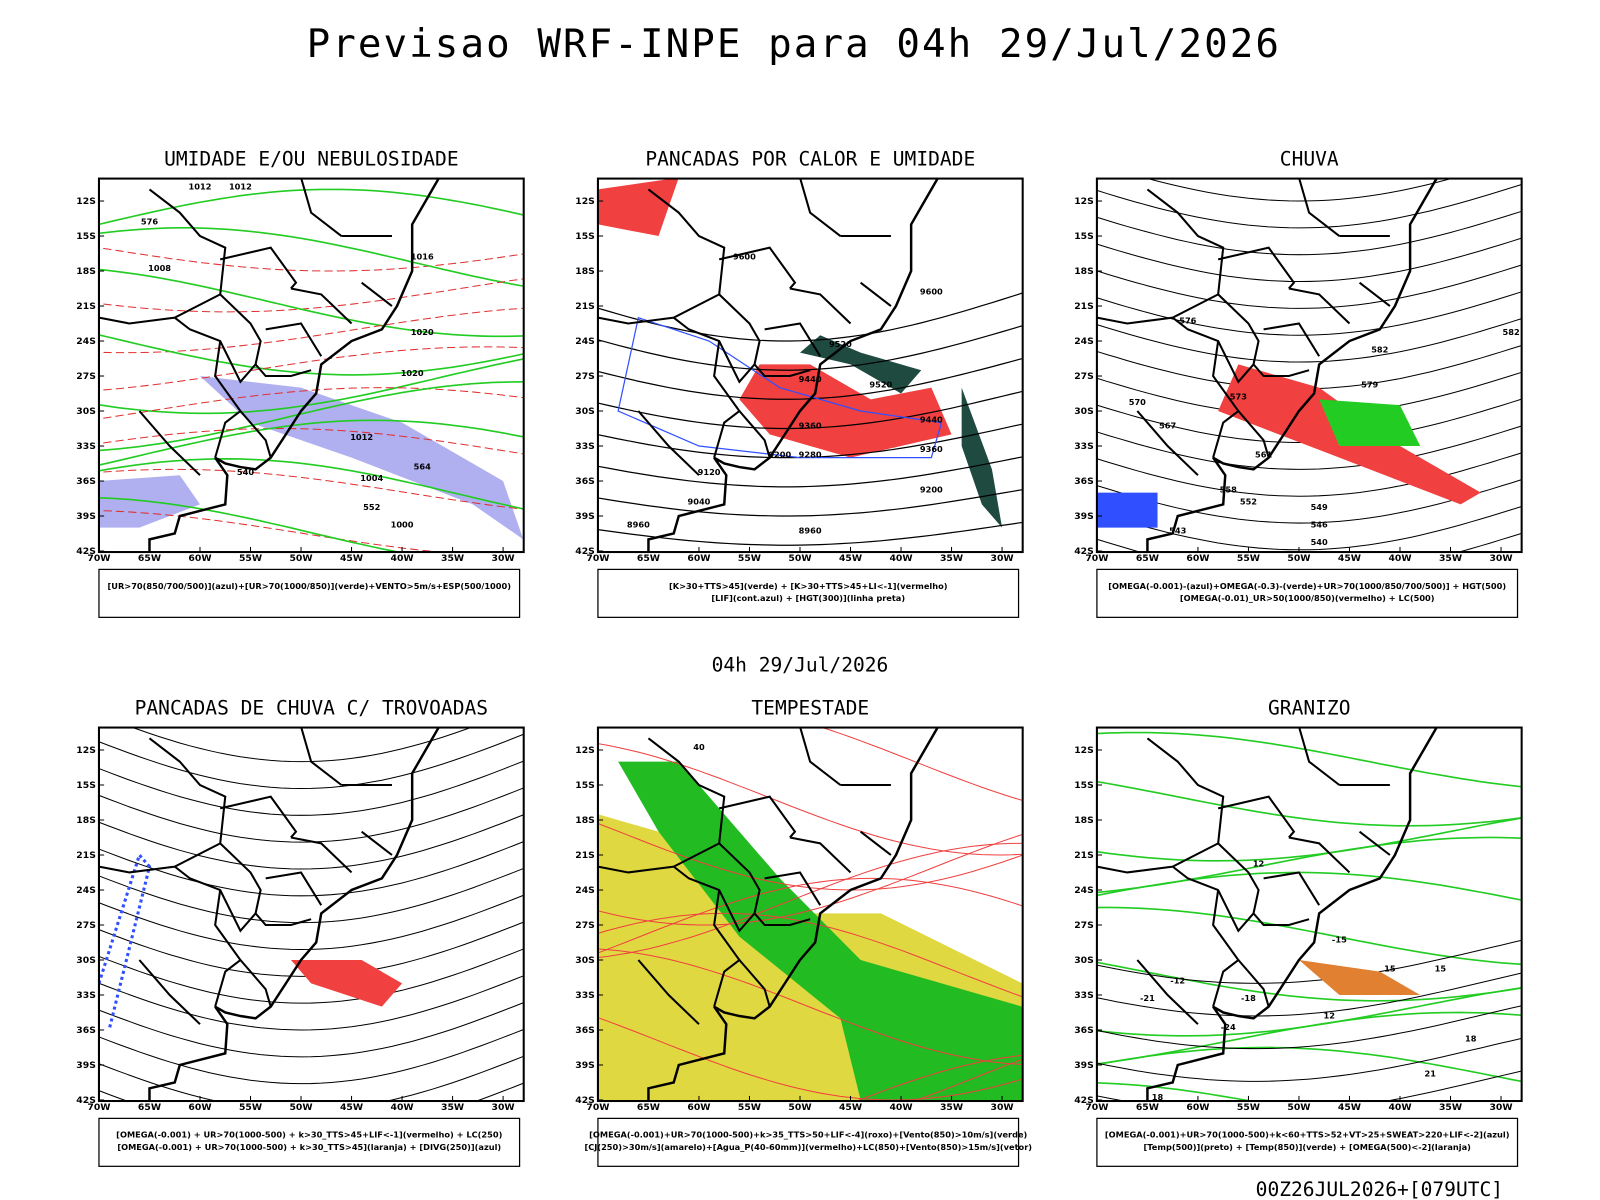  What do you see at coordinates (1309, 158) in the screenshot?
I see `panel-title: CHUVA` at bounding box center [1309, 158].